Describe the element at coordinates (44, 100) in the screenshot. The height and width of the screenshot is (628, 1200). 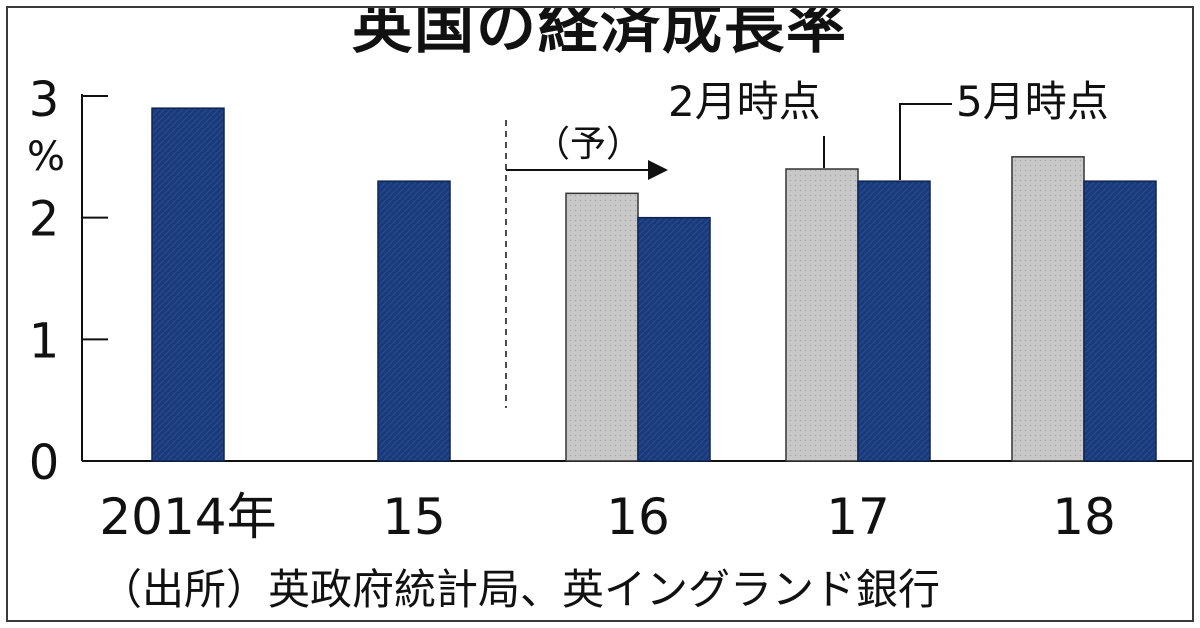
I see `y-tick-label-3: 3` at that location.